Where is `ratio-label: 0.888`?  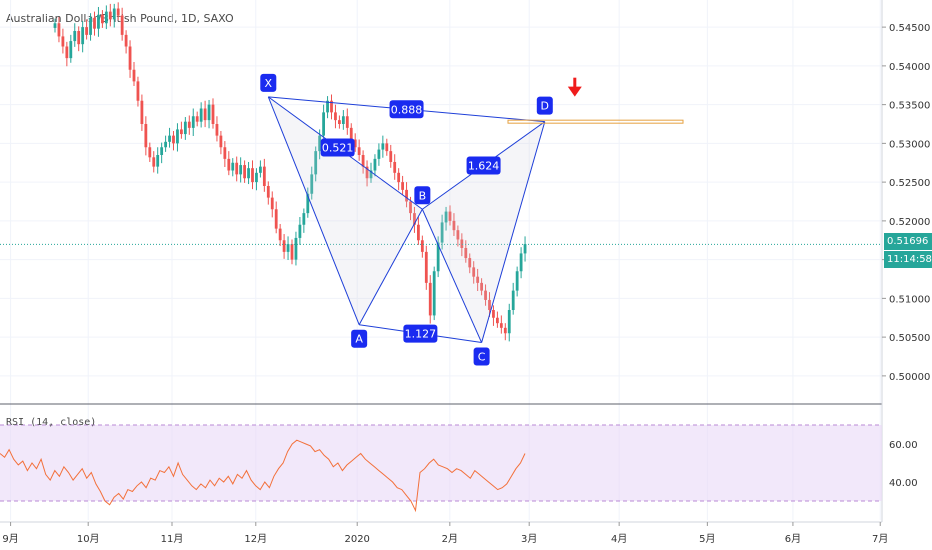
ratio-label: 0.888 is located at coordinates (407, 109).